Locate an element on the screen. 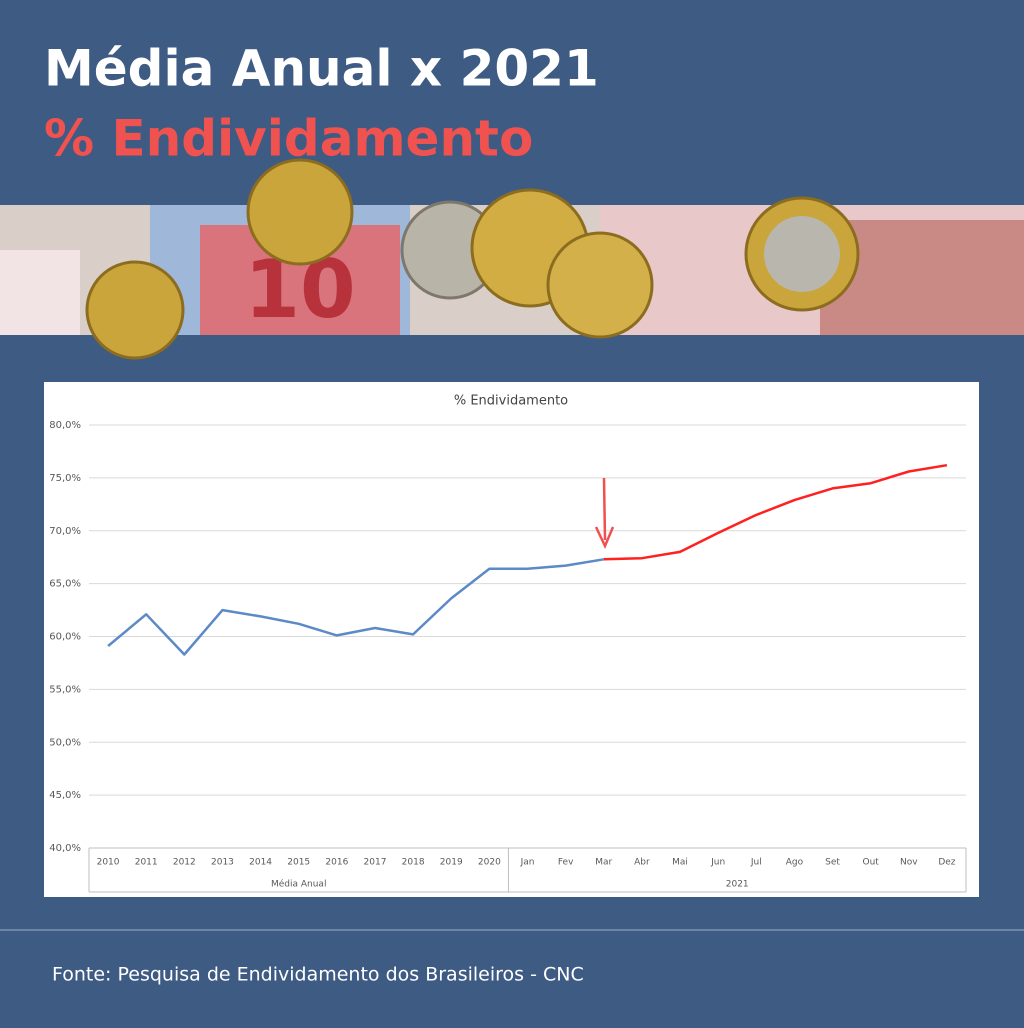 The image size is (1024, 1028). x-tick-label: 2019 is located at coordinates (451, 863).